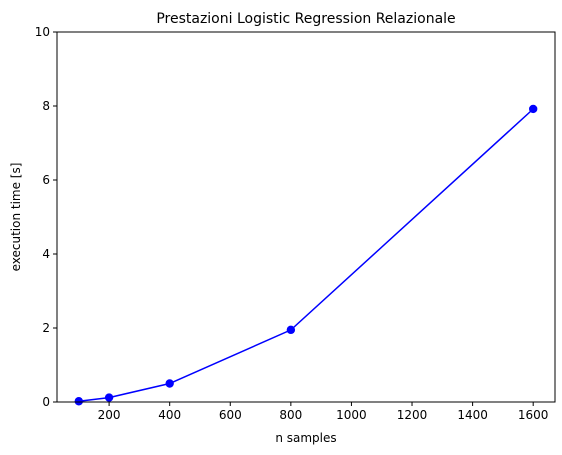 The image size is (562, 455). Describe the element at coordinates (109, 415) in the screenshot. I see `x-tick-label: 200` at that location.